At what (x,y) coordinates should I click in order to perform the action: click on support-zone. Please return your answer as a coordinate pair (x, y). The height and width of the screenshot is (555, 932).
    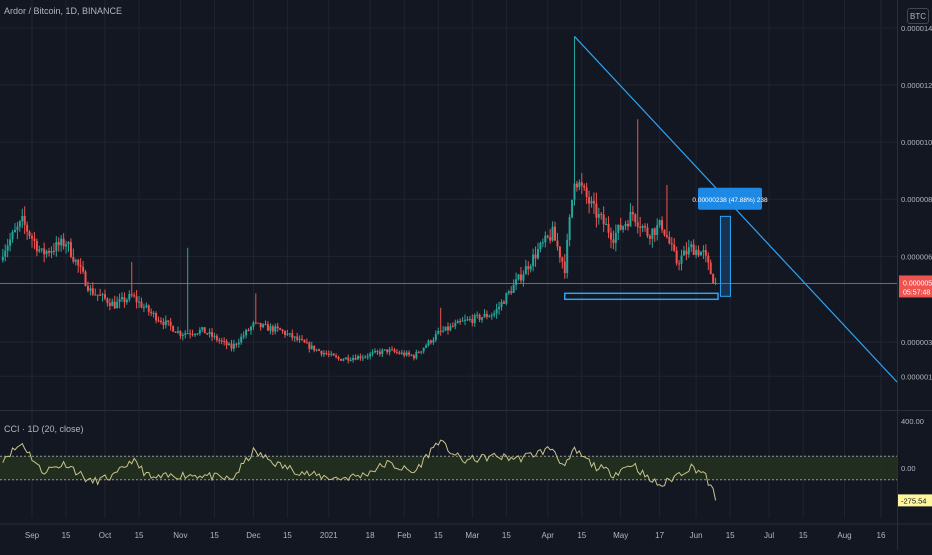
    Looking at the image, I should click on (641, 296).